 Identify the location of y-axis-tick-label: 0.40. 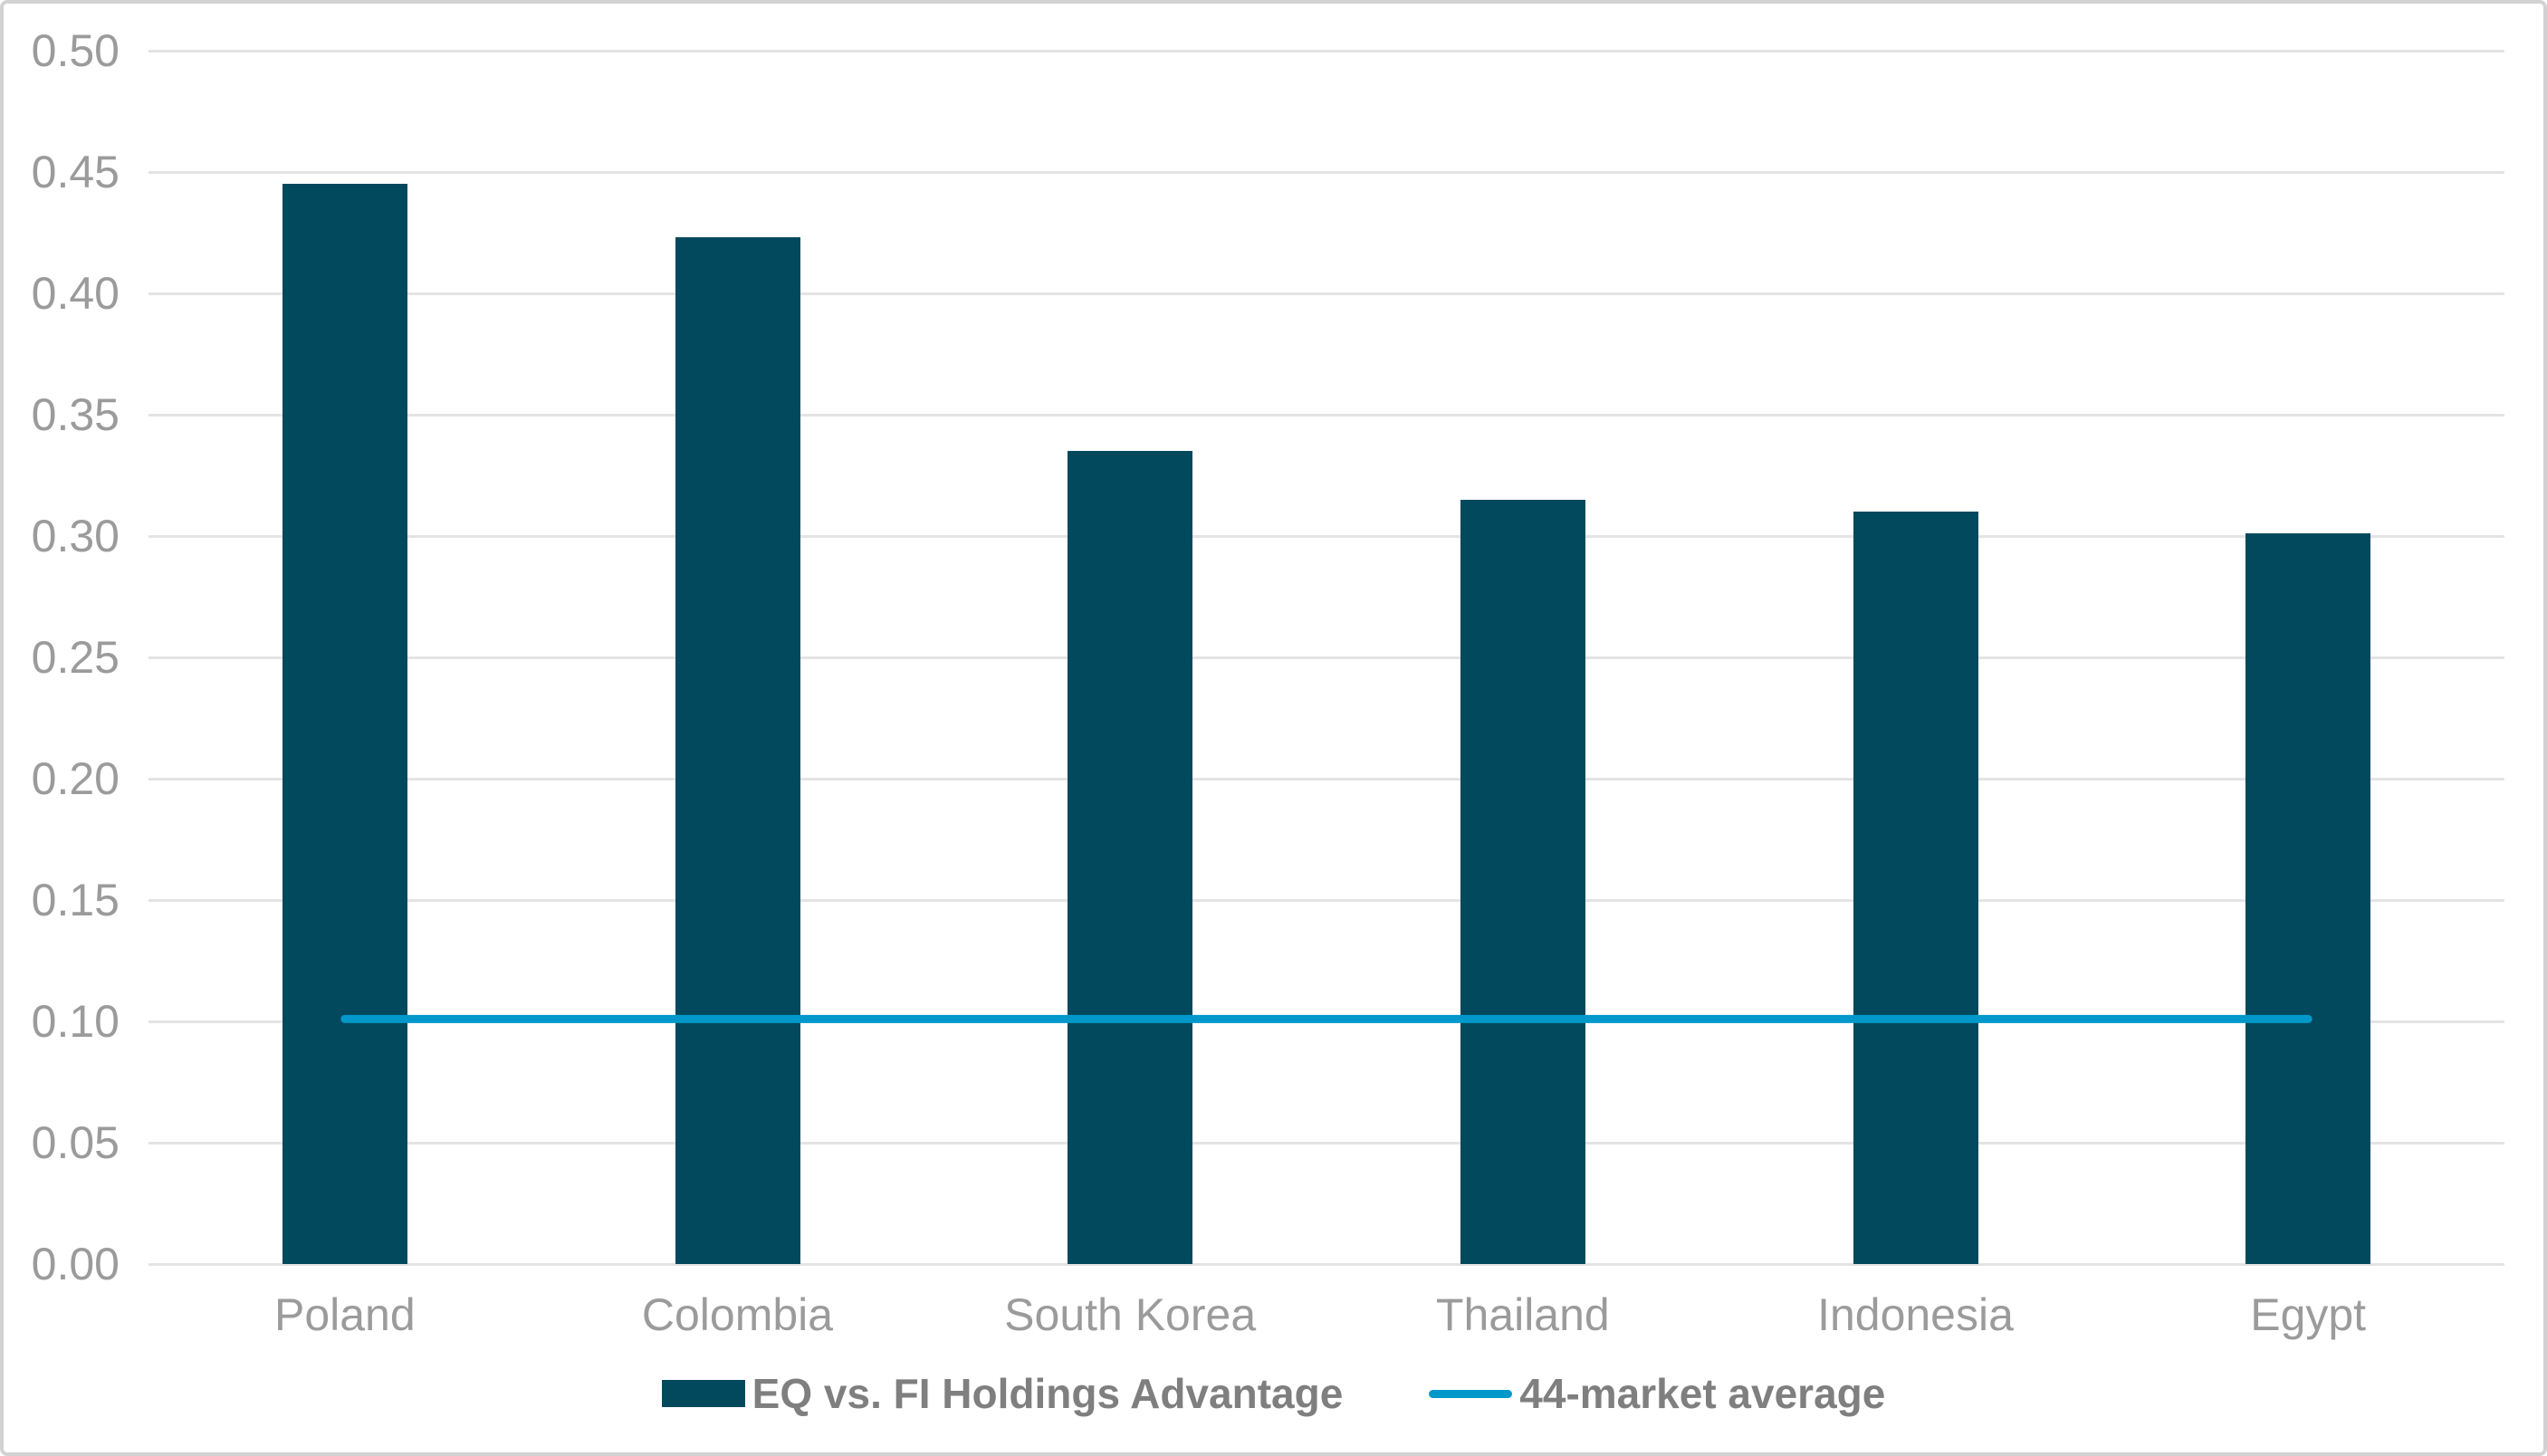
(75, 293).